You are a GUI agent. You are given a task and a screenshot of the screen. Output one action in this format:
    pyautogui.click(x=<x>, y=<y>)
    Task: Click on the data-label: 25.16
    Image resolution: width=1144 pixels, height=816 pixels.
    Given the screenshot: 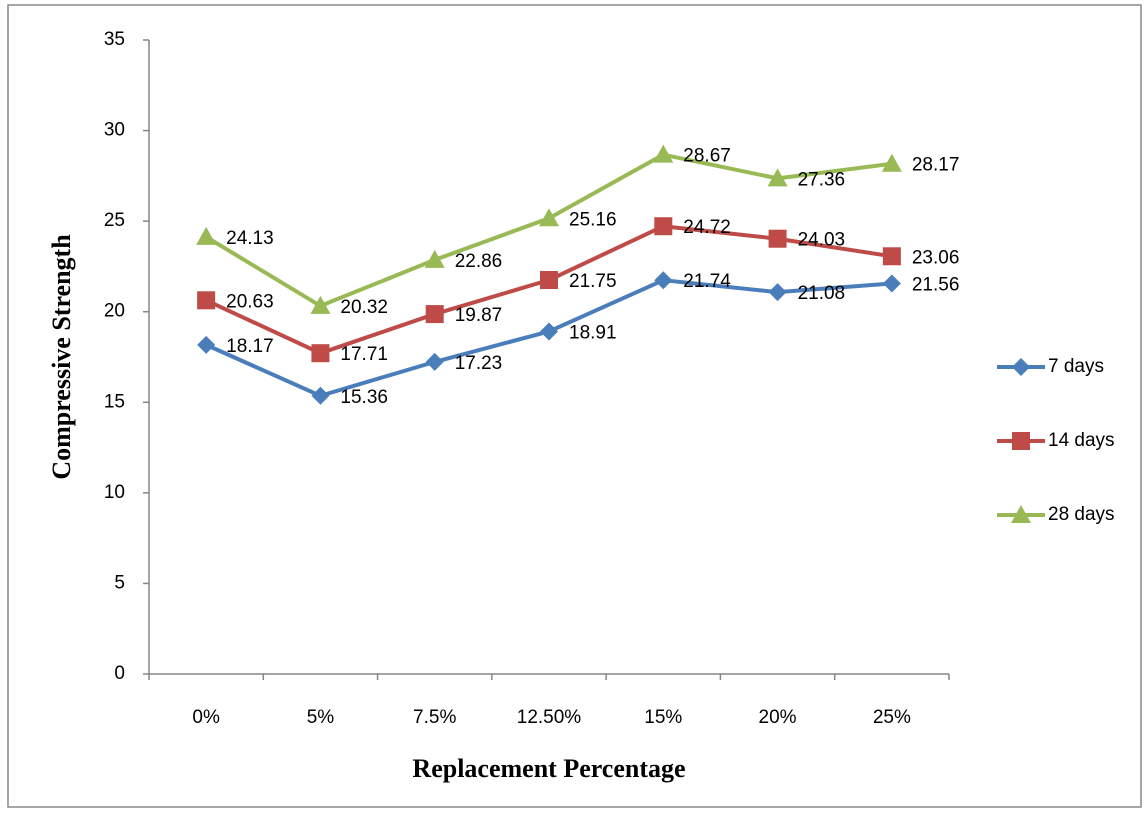 What is the action you would take?
    pyautogui.click(x=593, y=219)
    